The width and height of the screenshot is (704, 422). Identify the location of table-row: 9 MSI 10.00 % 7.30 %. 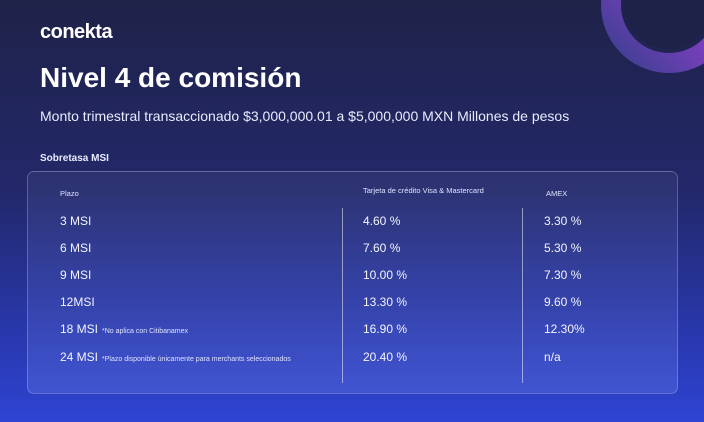
(352, 278).